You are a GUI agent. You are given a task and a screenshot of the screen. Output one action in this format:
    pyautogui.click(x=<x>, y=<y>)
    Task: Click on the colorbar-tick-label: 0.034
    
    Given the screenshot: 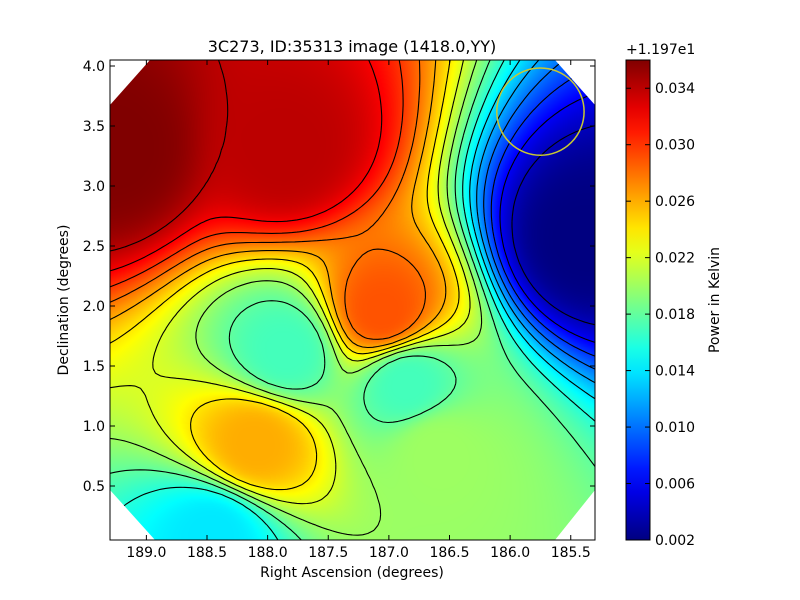 What is the action you would take?
    pyautogui.click(x=675, y=89)
    